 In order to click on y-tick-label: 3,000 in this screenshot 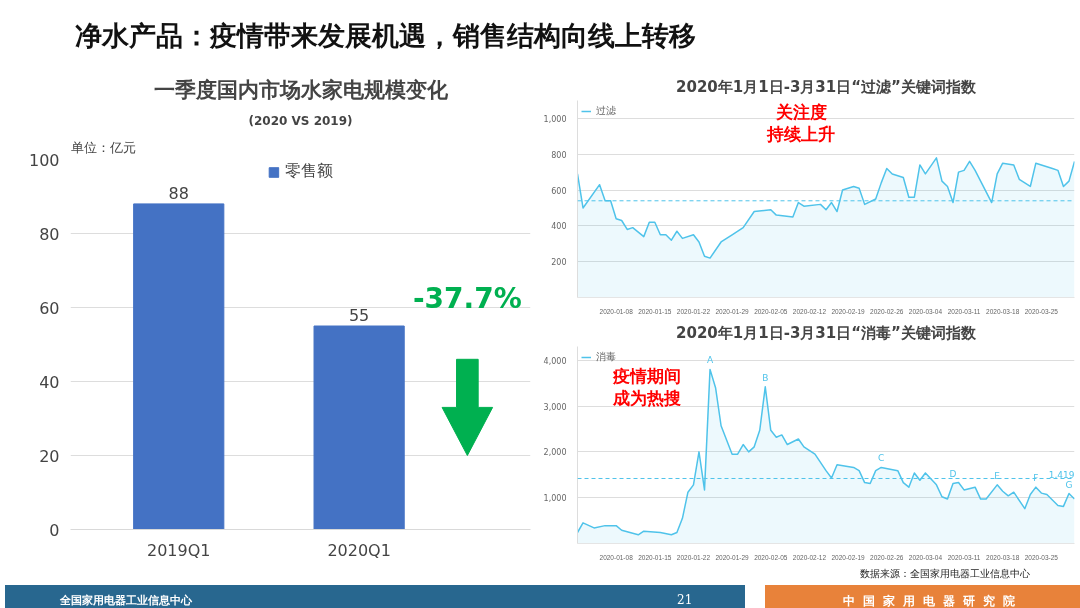, I will do `click(555, 407)`.